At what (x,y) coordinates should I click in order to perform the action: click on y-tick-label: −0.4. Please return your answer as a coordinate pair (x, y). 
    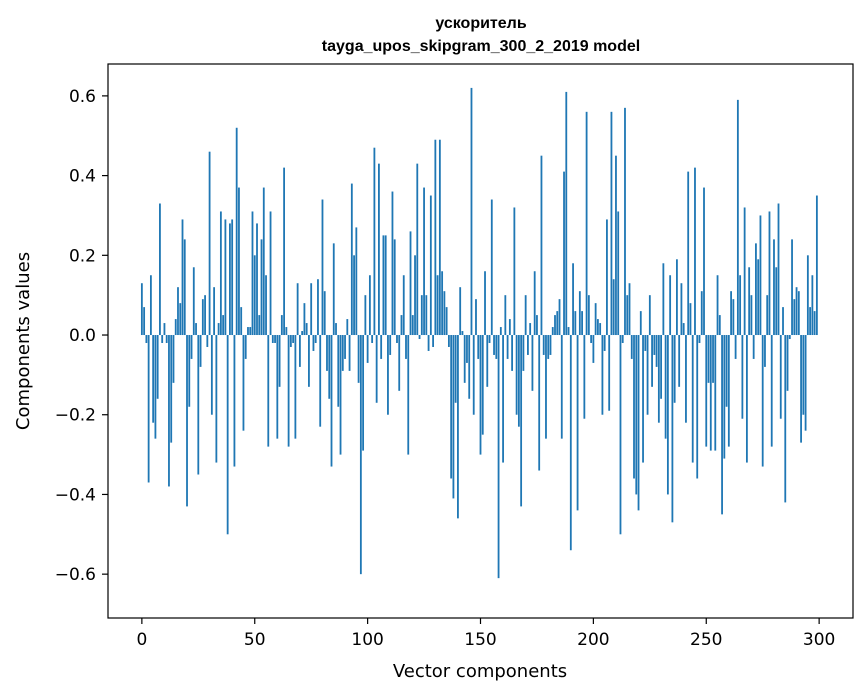
    Looking at the image, I should click on (75, 495).